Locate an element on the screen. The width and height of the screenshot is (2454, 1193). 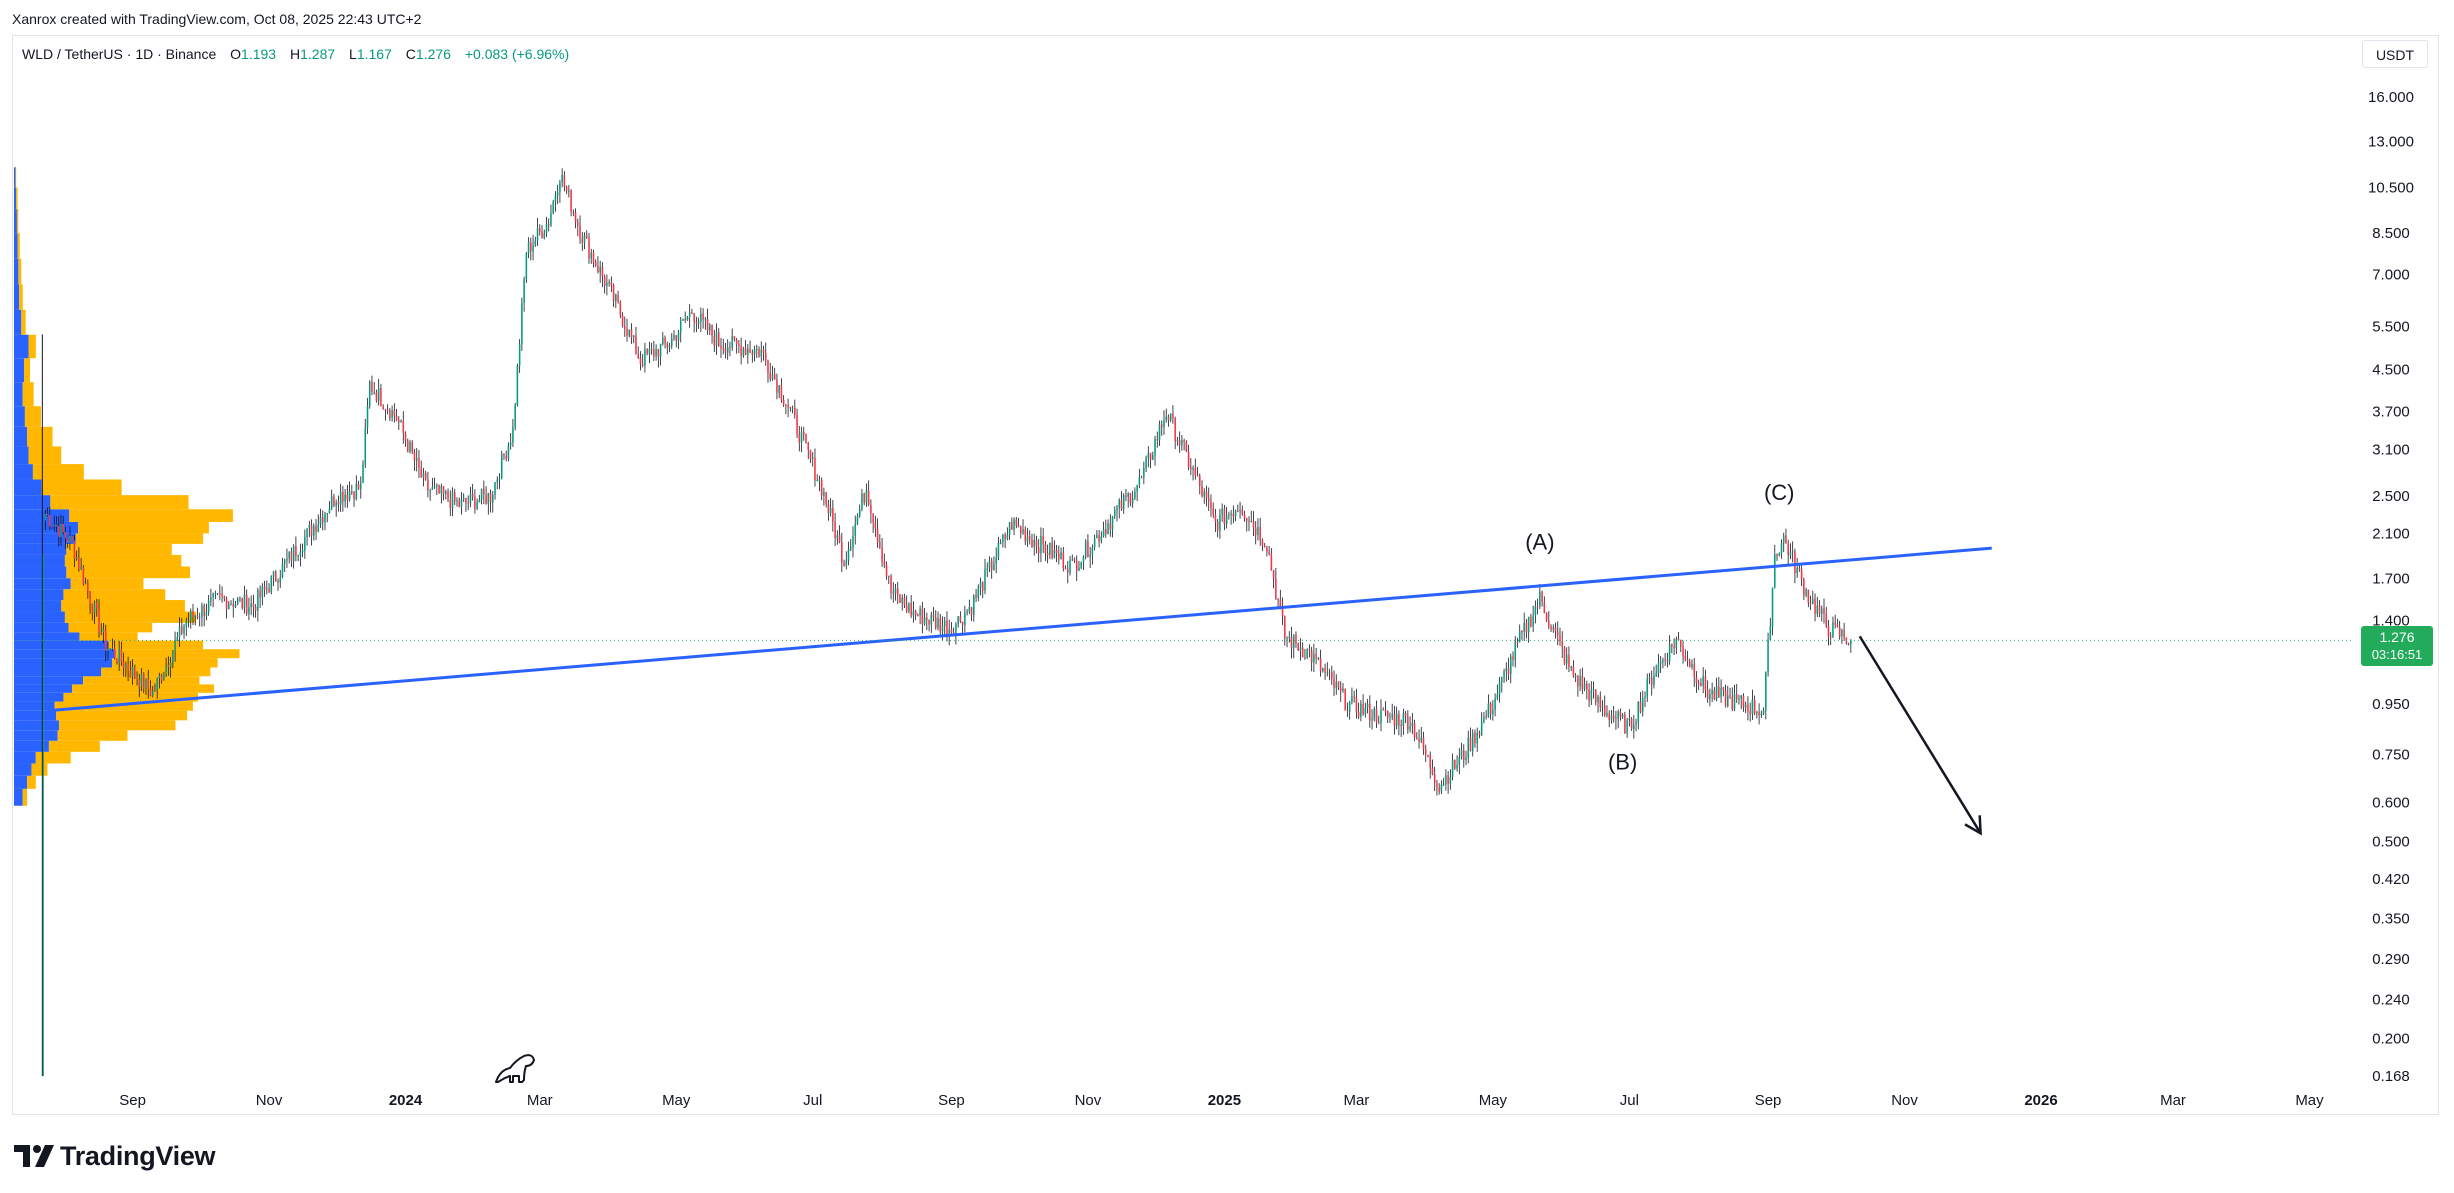
time-tick-label: Jul is located at coordinates (1629, 1100).